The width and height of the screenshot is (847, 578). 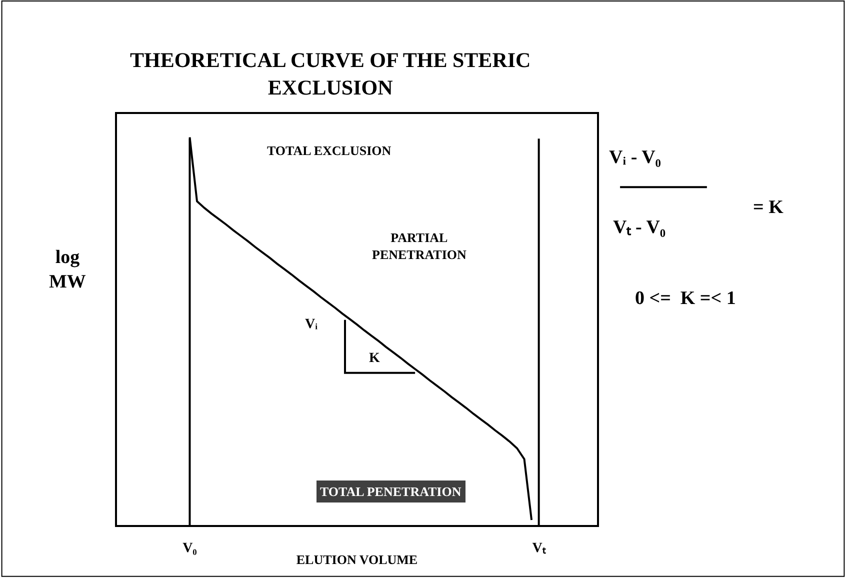 What do you see at coordinates (685, 298) in the screenshot?
I see `text: 0 <= K =< 1` at bounding box center [685, 298].